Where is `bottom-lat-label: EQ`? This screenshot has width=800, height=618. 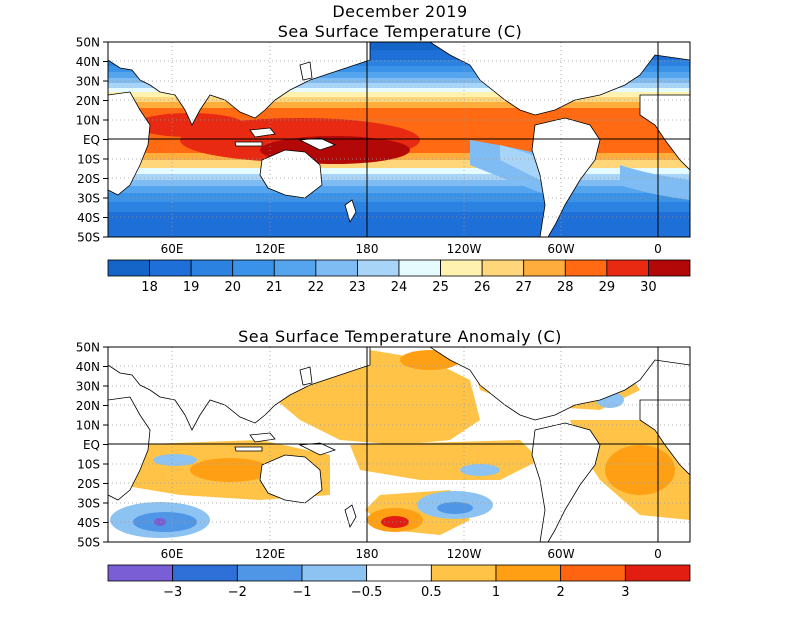 bottom-lat-label: EQ is located at coordinates (91, 445).